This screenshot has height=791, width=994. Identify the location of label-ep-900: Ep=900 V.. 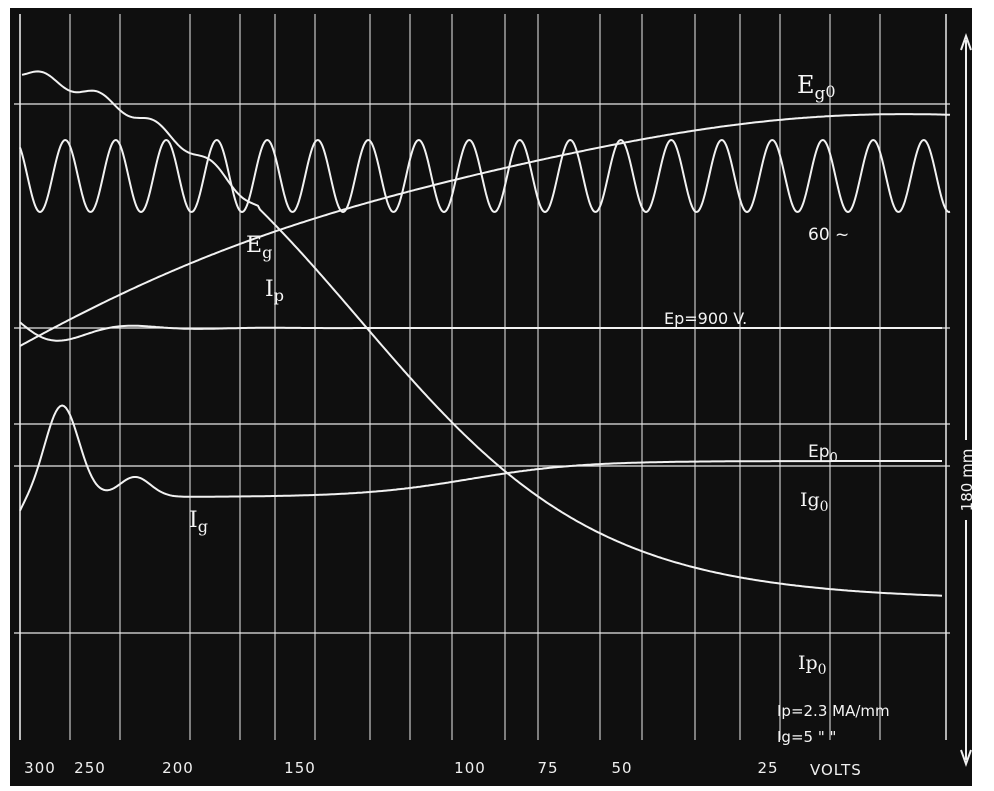
(705, 318).